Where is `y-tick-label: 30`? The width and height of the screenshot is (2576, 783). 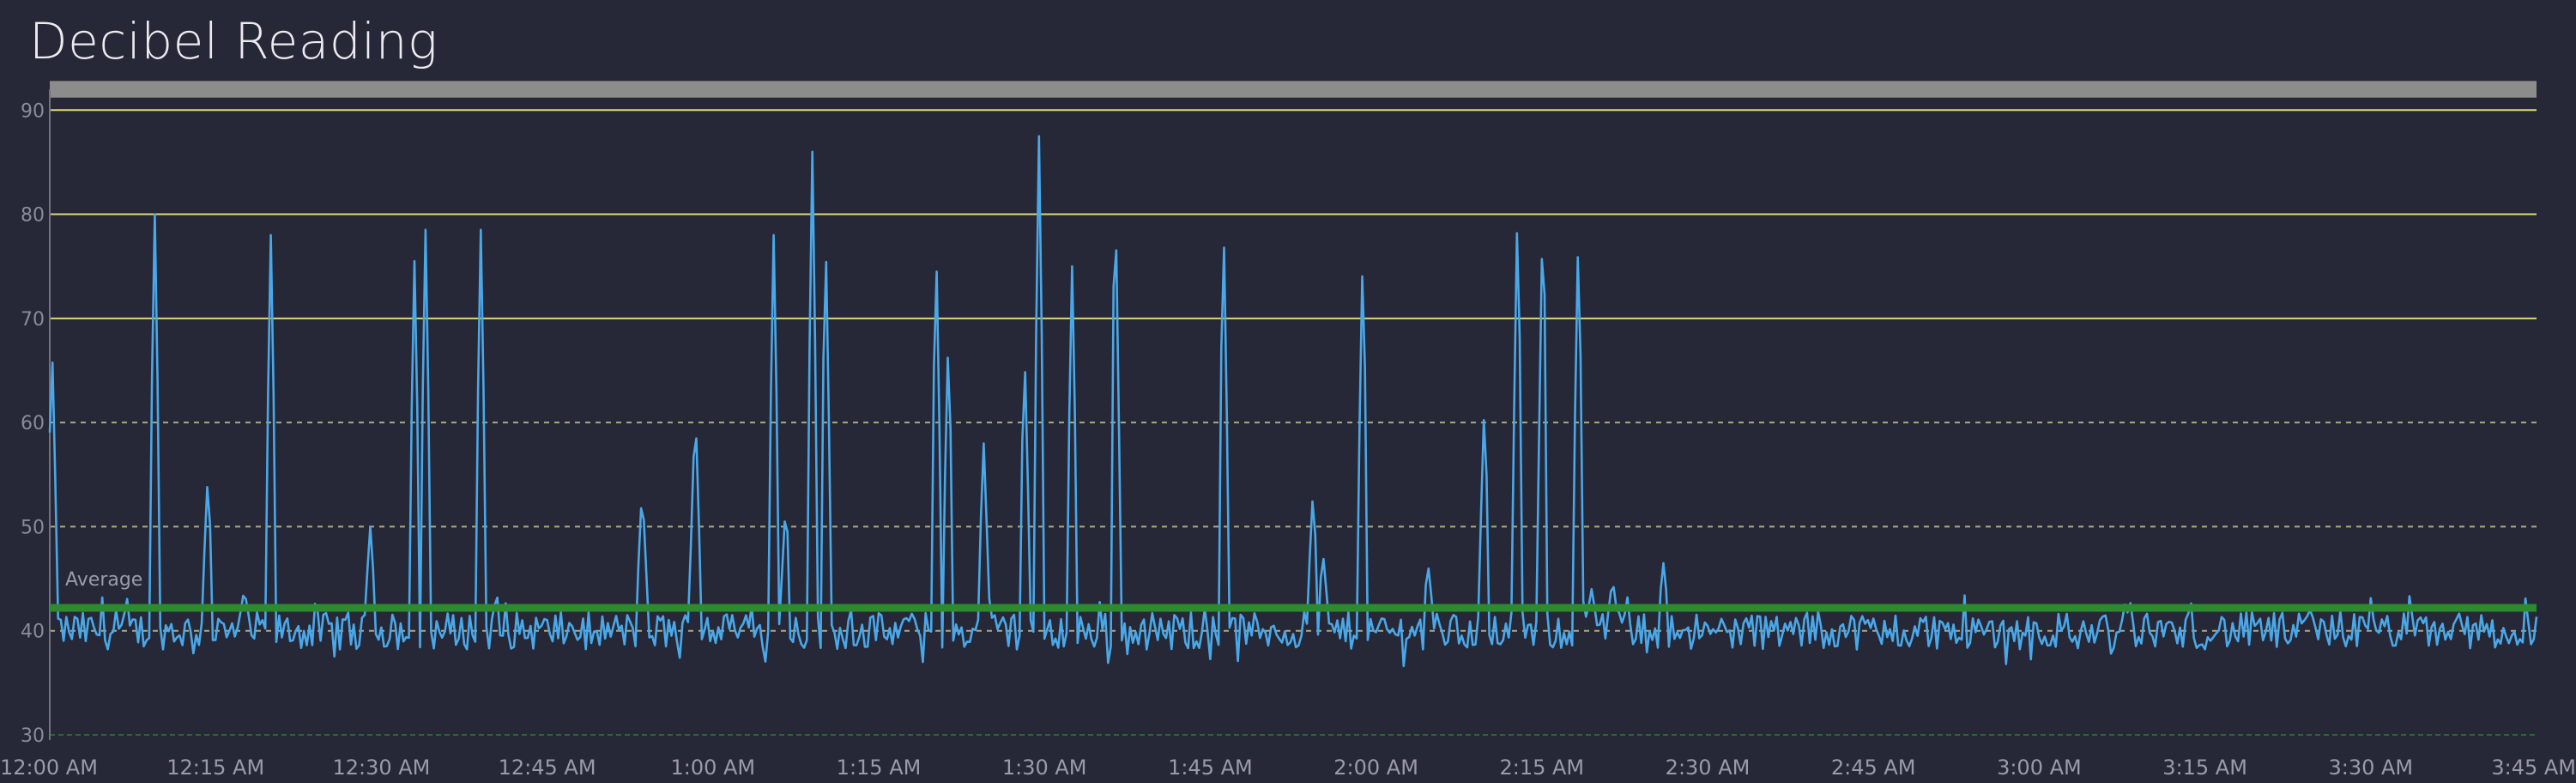
y-tick-label: 30 is located at coordinates (33, 736).